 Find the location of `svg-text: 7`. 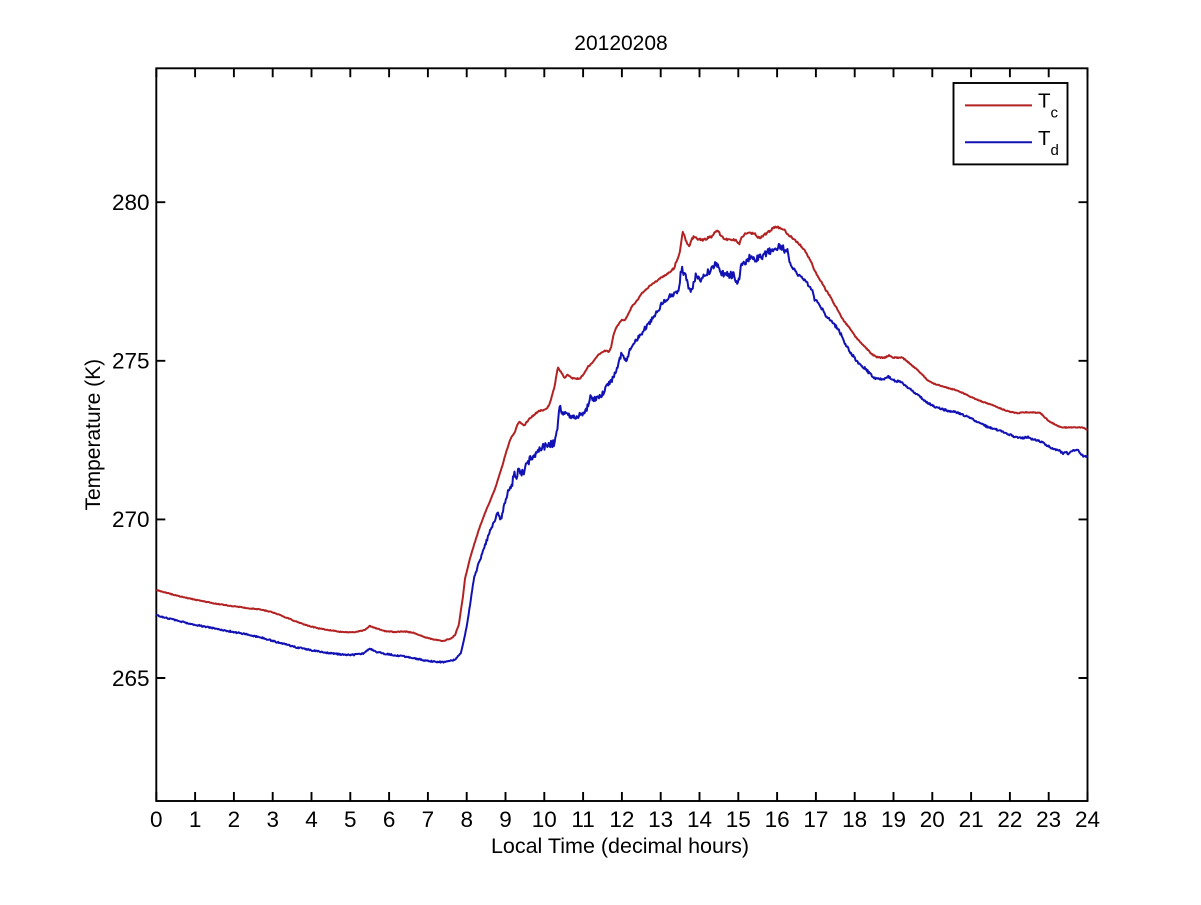

svg-text: 7 is located at coordinates (428, 819).